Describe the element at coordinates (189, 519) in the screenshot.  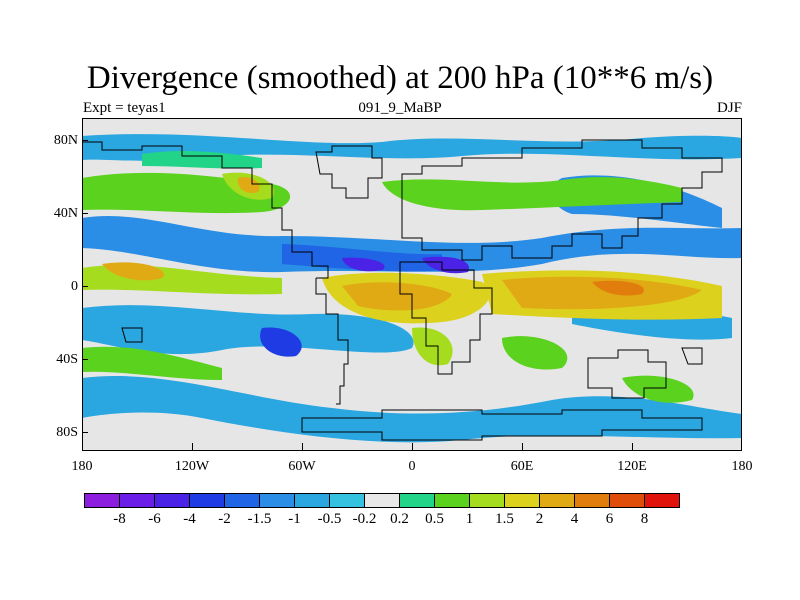
I see `colorbar-label: -4` at that location.